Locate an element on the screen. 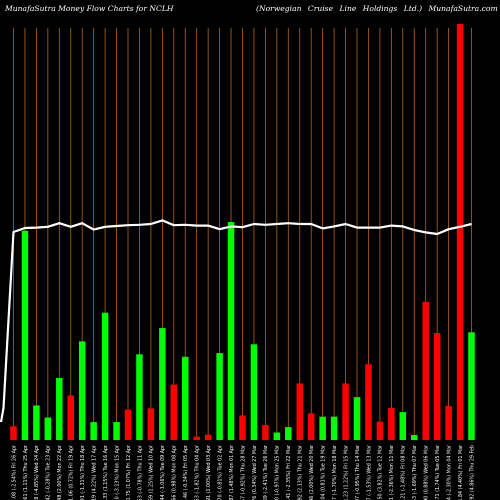 The height and width of the screenshot is (500, 500). category-label: 21.71 (1.74%) Tue 05 Mar is located at coordinates (438, 472).